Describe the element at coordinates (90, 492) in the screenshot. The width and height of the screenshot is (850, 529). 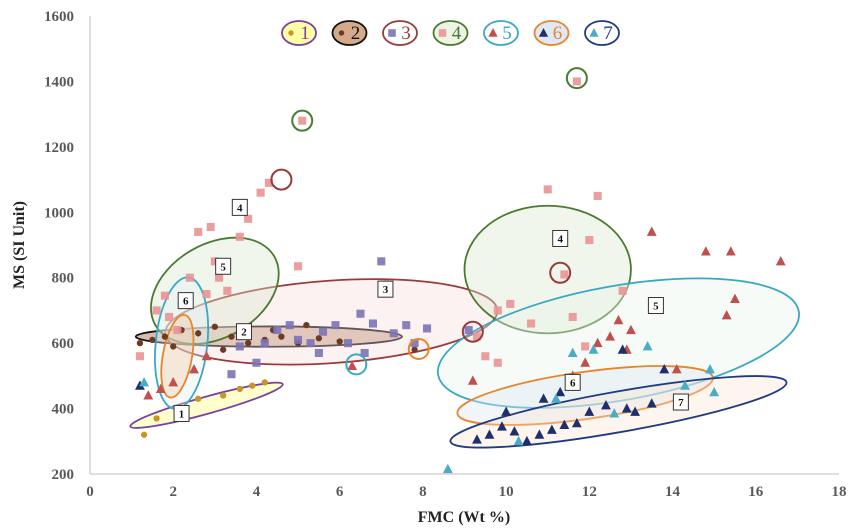
I see `x-tick-label: 0` at that location.